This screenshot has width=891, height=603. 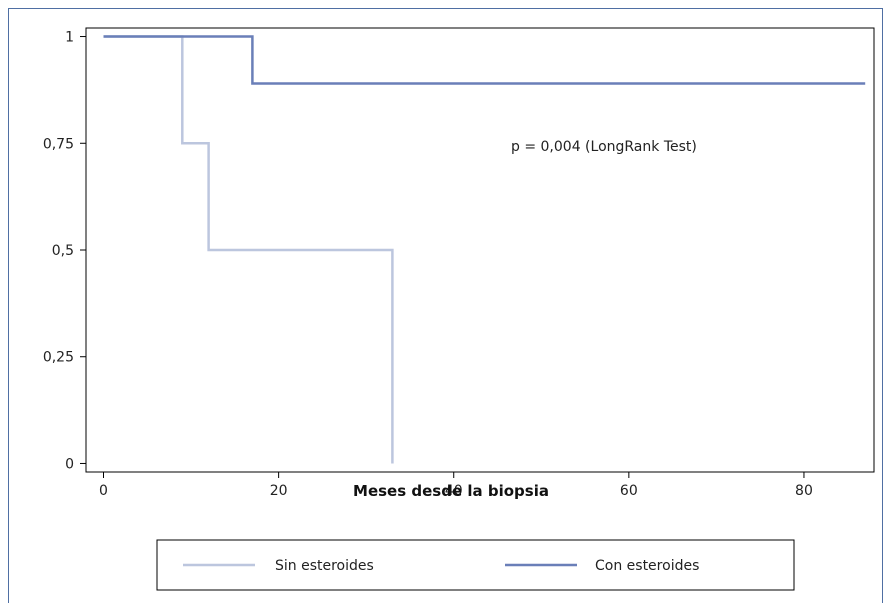 I want to click on legend, so click(x=475, y=565).